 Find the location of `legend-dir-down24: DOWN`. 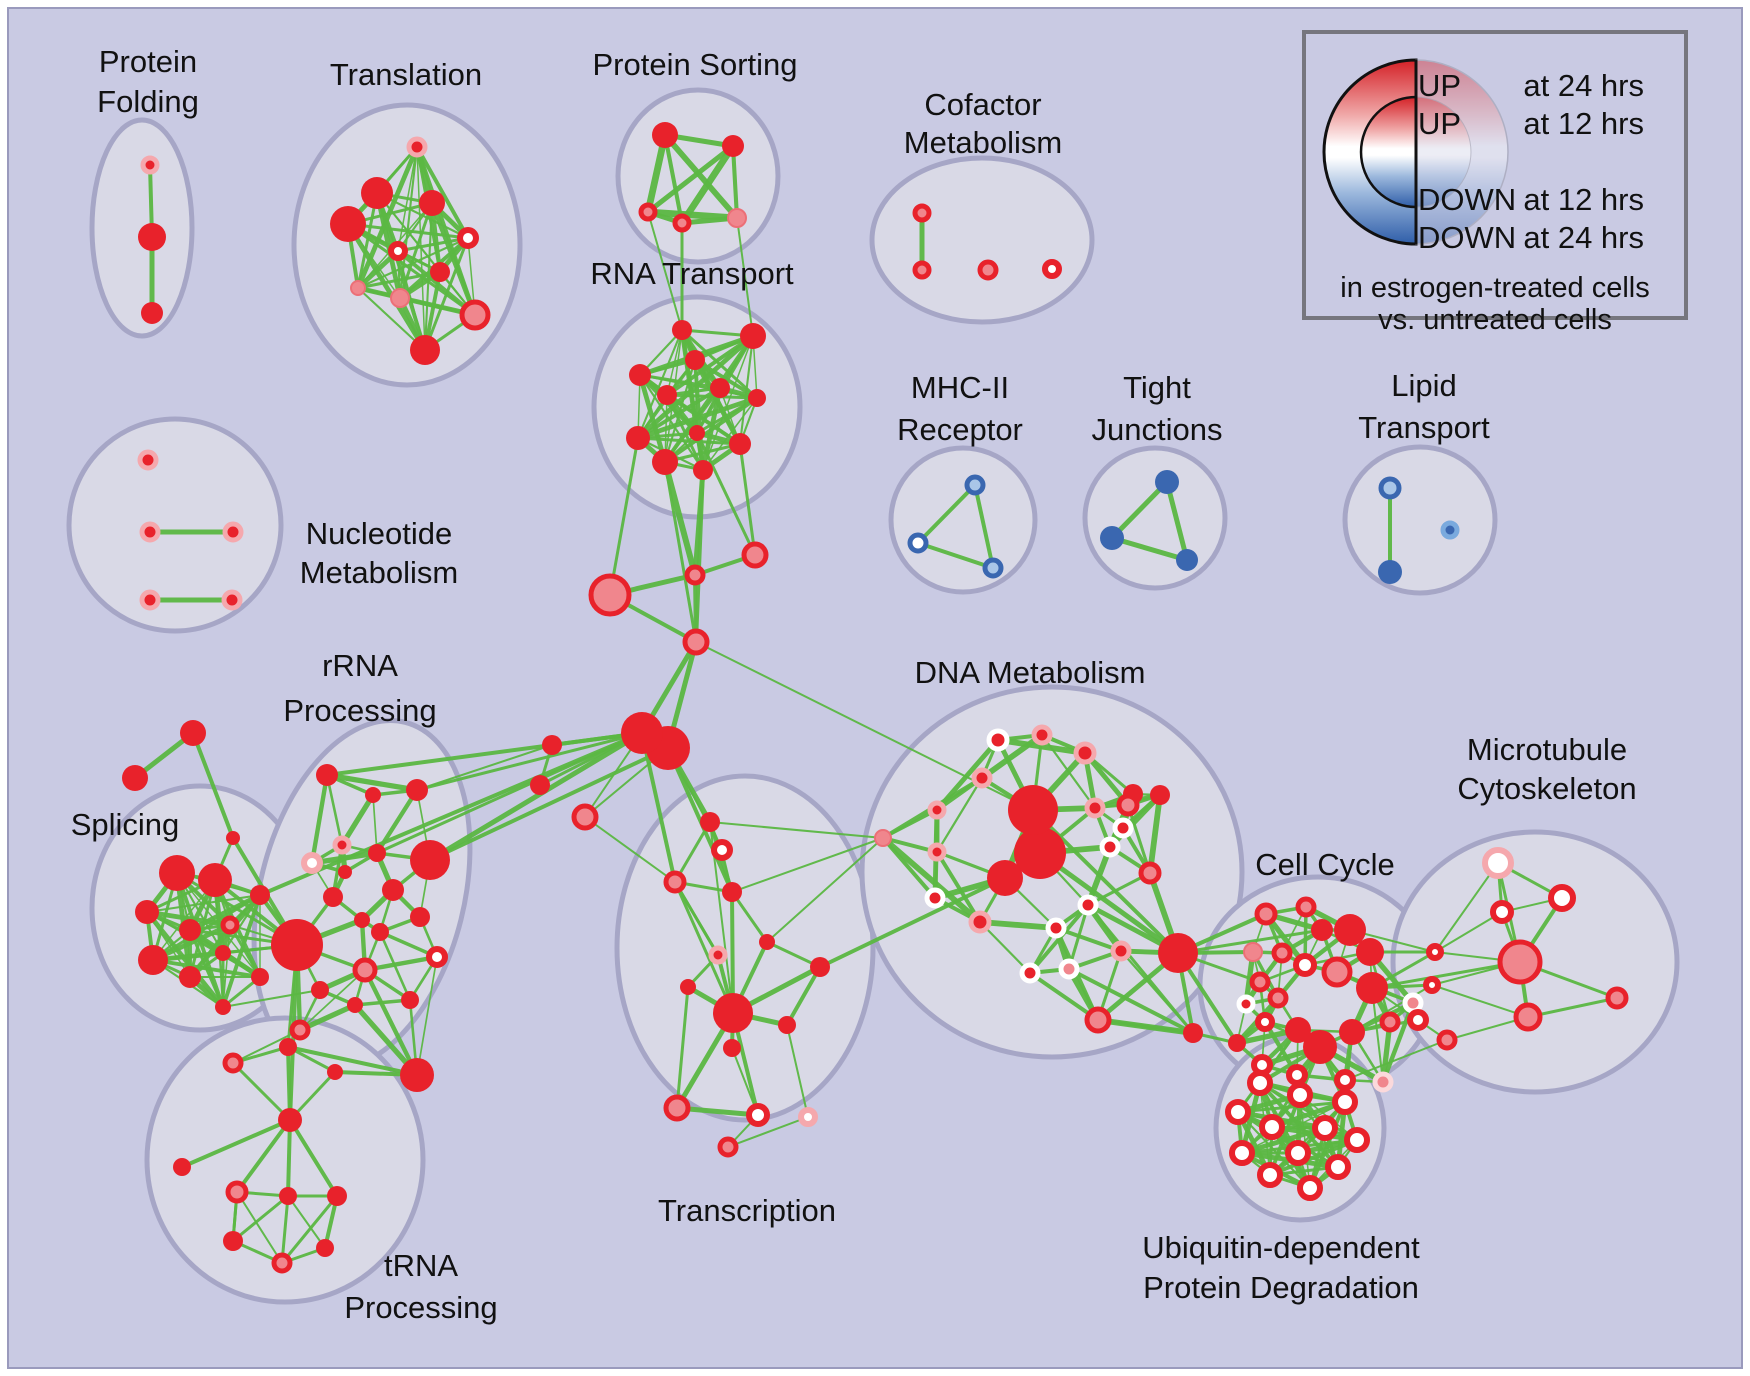

legend-dir-down24: DOWN is located at coordinates (1467, 237).